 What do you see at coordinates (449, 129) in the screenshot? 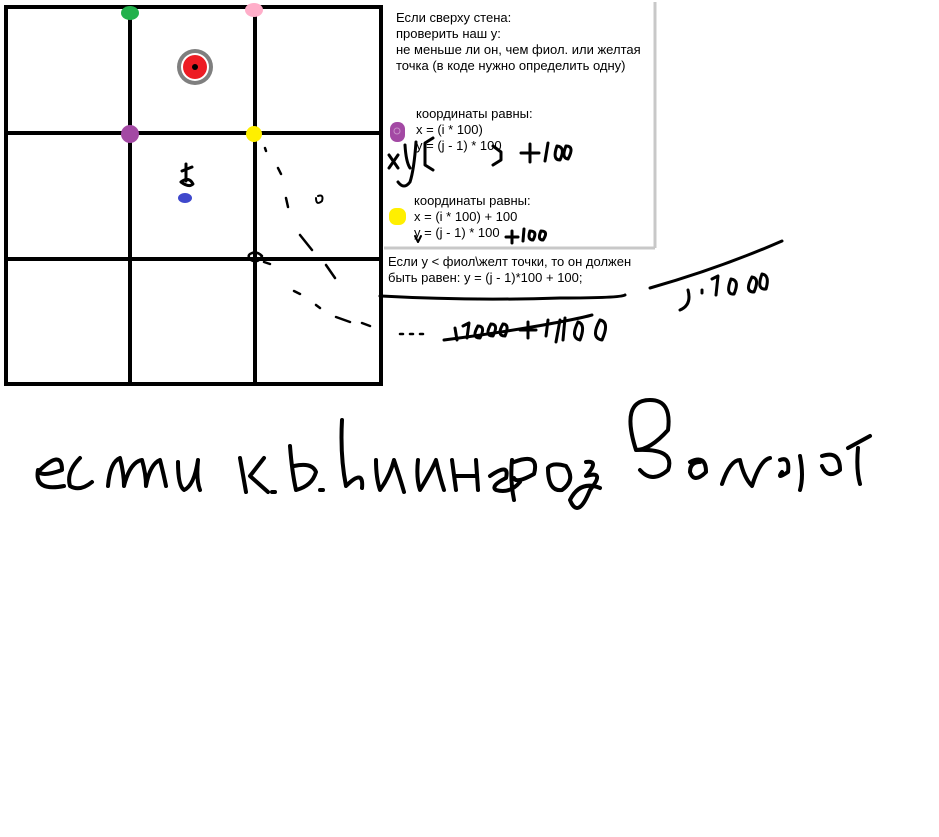
I see `purple-note-x-formula: x = (i * 100)` at bounding box center [449, 129].